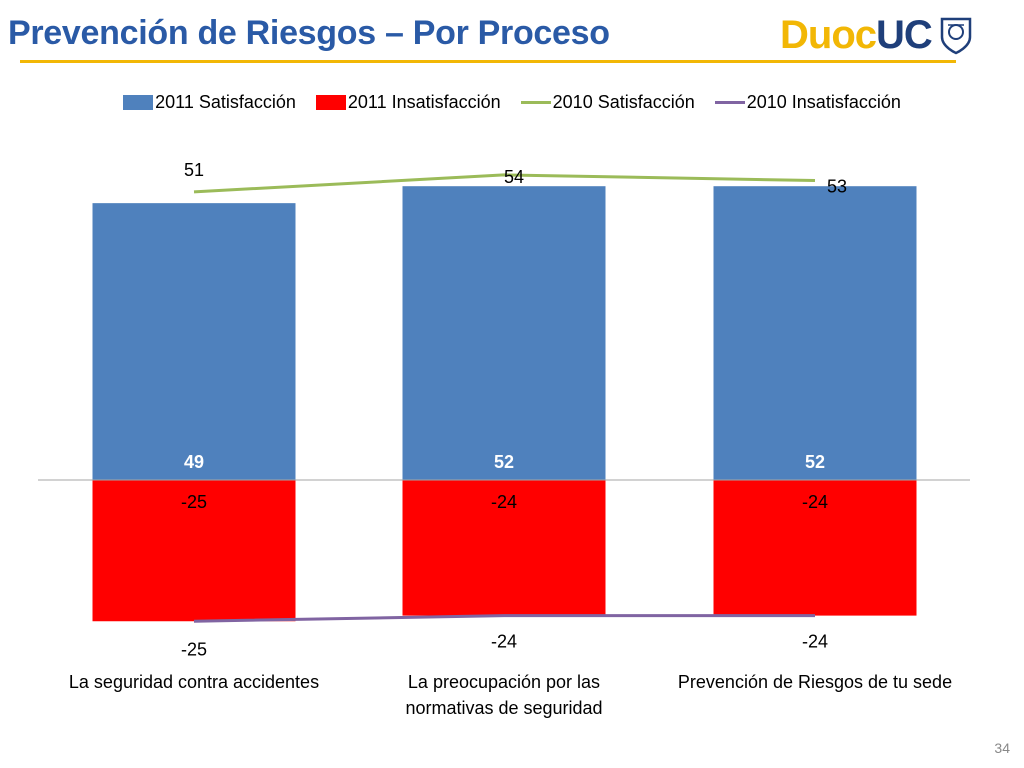  What do you see at coordinates (424, 102) in the screenshot?
I see `legend-label: 2011 Insatisfacción` at bounding box center [424, 102].